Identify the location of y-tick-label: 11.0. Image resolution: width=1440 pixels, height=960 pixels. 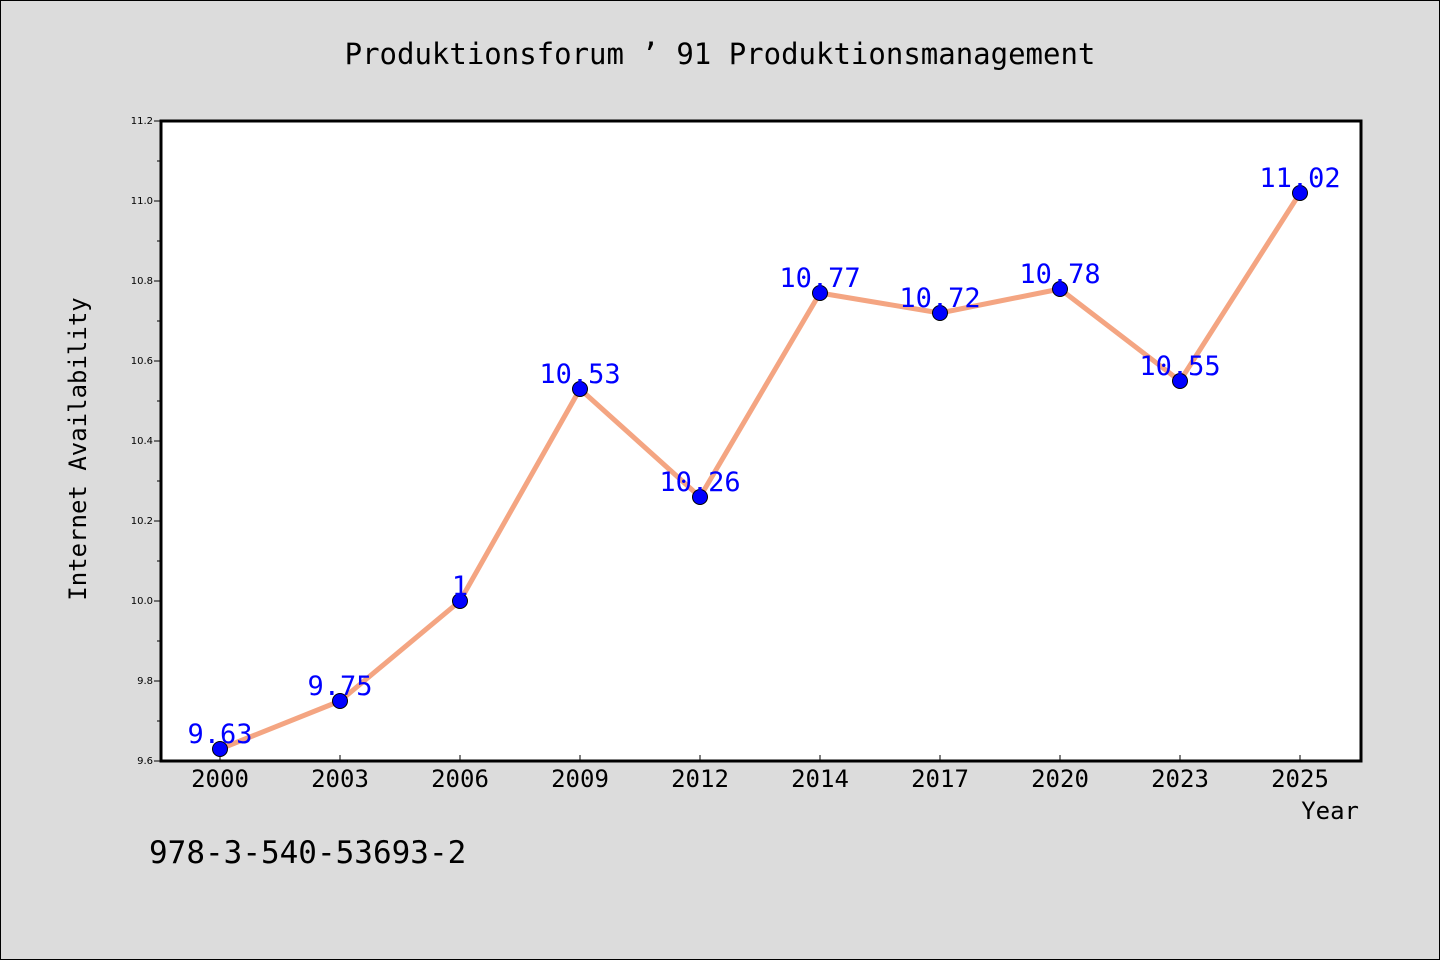
(142, 201).